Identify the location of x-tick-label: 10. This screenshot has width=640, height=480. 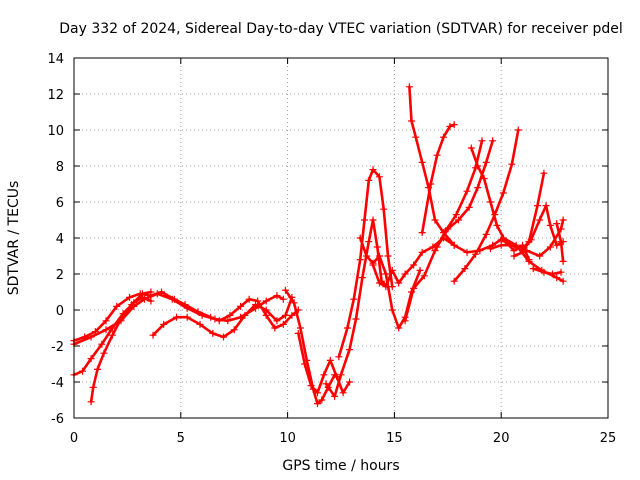
(287, 438).